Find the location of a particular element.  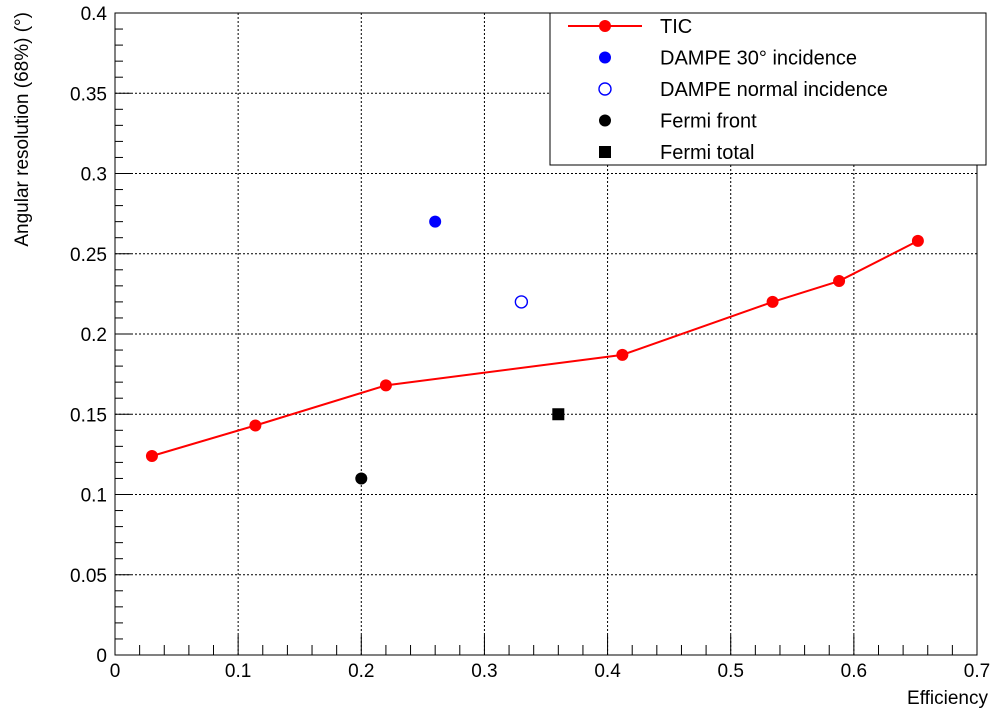

x-tick-label: 0.2 is located at coordinates (361, 671).